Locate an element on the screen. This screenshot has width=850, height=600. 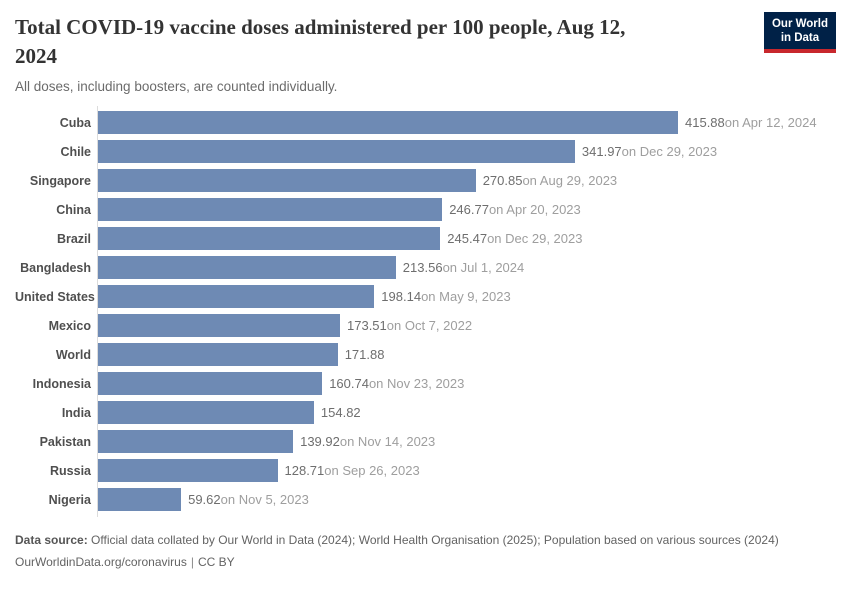
chart-row: Indonesia 160.74 on Nov 23, 2023 is located at coordinates (425, 383).